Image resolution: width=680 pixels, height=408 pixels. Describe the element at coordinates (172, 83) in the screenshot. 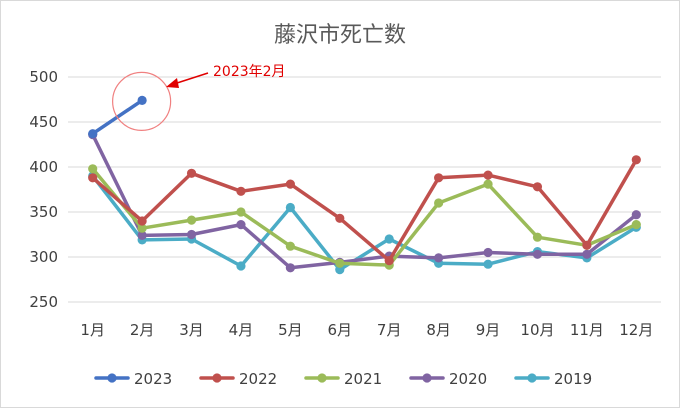

I see `annotation-arrowhead` at that location.